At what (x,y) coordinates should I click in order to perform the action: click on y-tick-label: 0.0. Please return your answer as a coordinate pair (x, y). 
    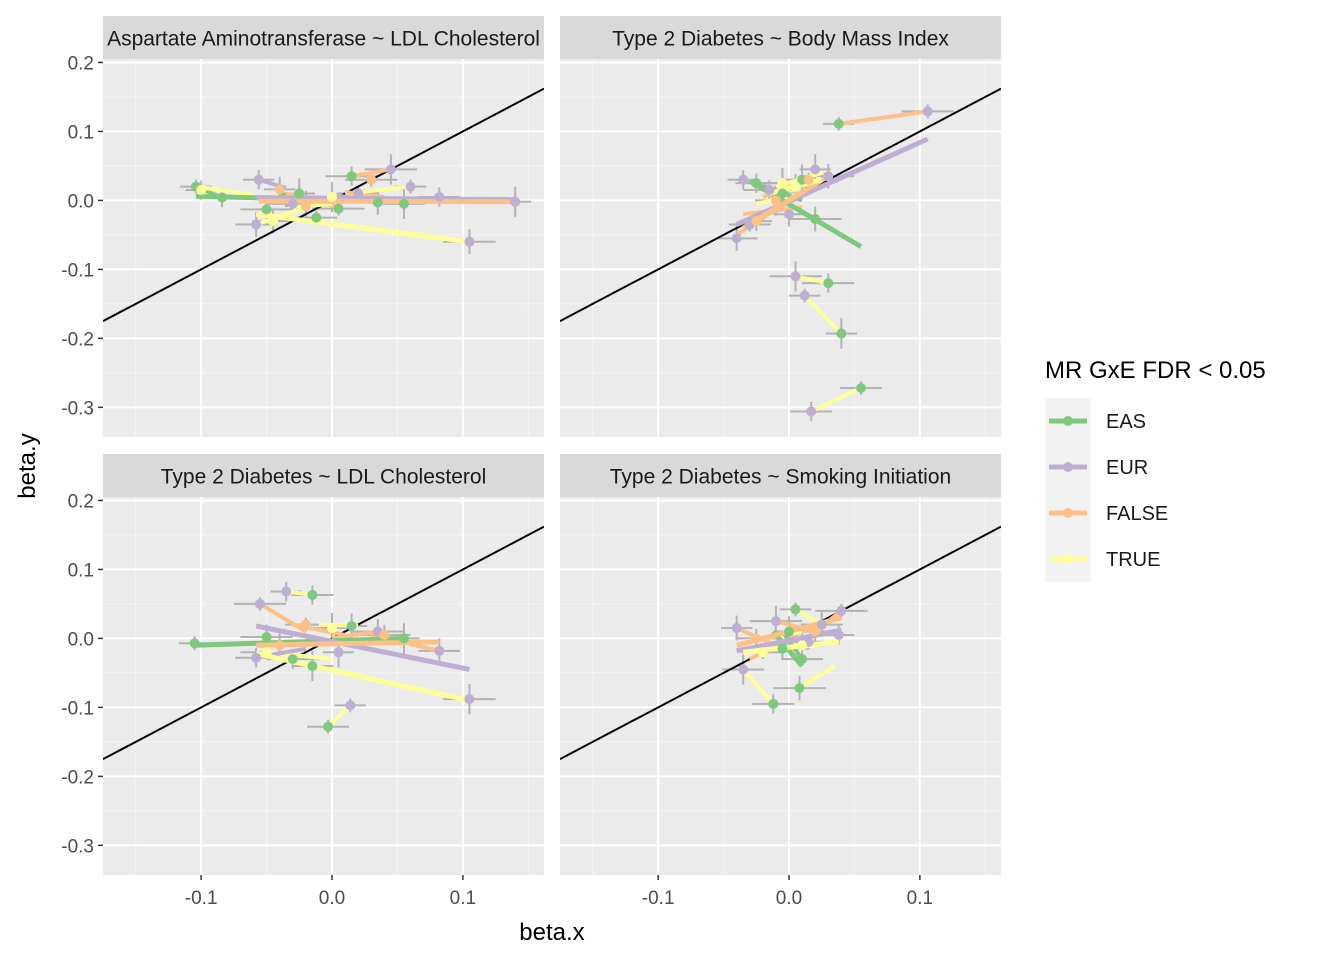
    Looking at the image, I should click on (81, 201).